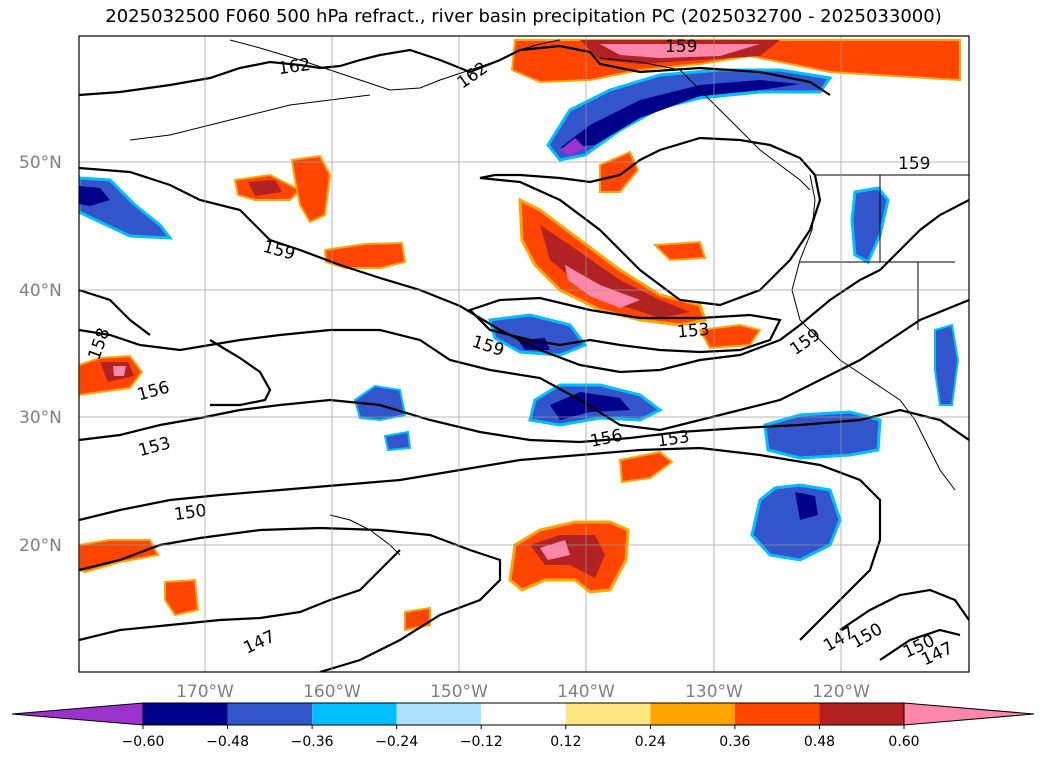 The width and height of the screenshot is (1047, 765). Describe the element at coordinates (190, 513) in the screenshot. I see `contour-label: 150` at that location.